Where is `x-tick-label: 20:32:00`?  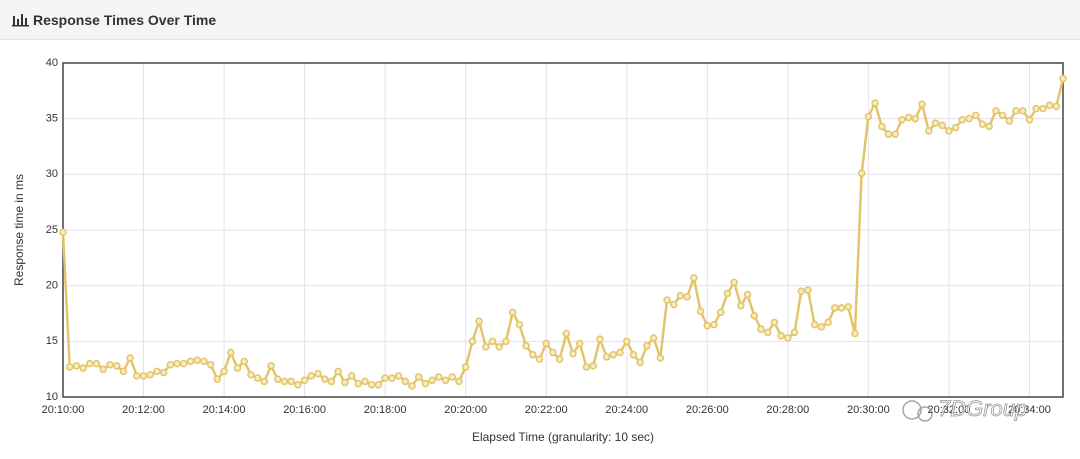 x-tick-label: 20:32:00 is located at coordinates (948, 410).